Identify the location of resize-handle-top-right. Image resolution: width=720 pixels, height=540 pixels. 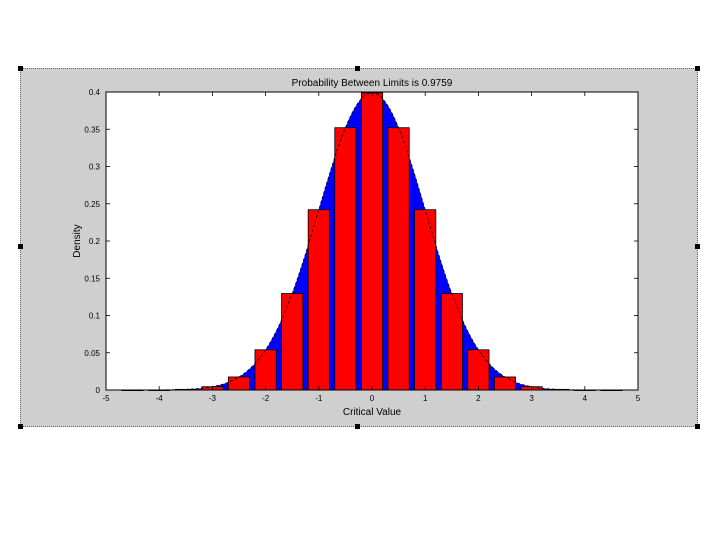
(697, 68).